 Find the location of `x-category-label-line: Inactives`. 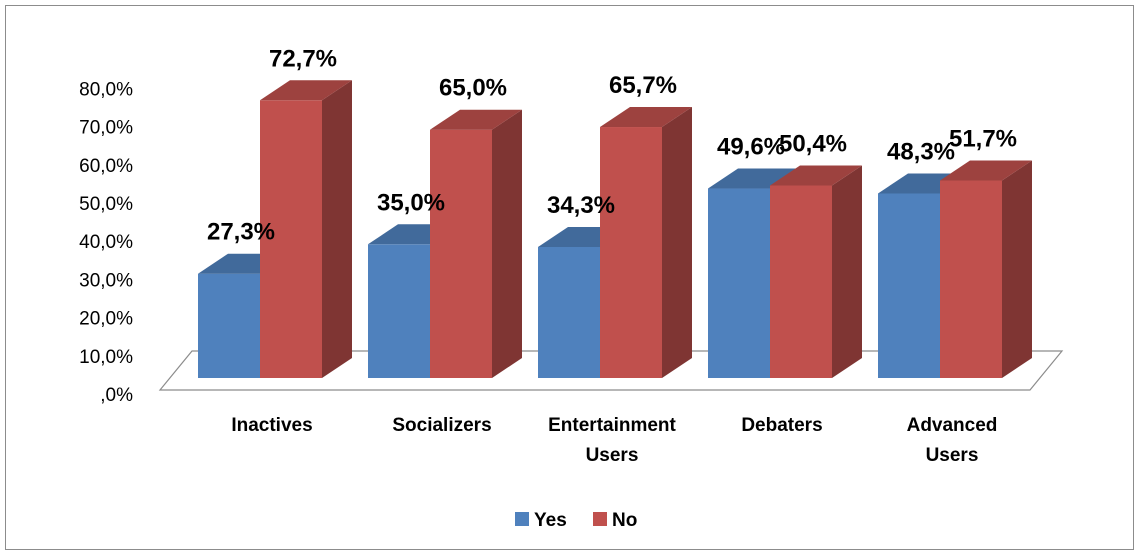

x-category-label-line: Inactives is located at coordinates (271, 425).